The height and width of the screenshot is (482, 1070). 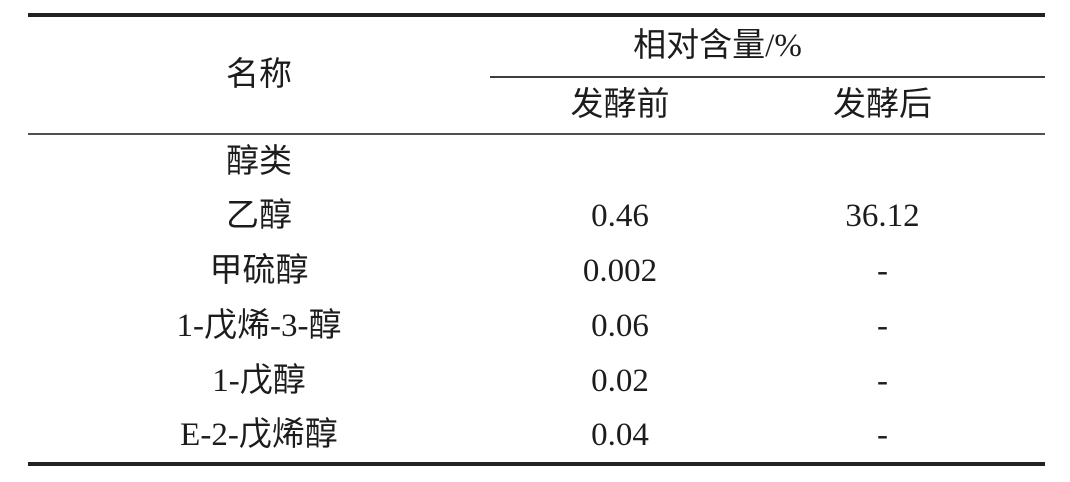 I want to click on table-row: 醇类, so click(x=536, y=161).